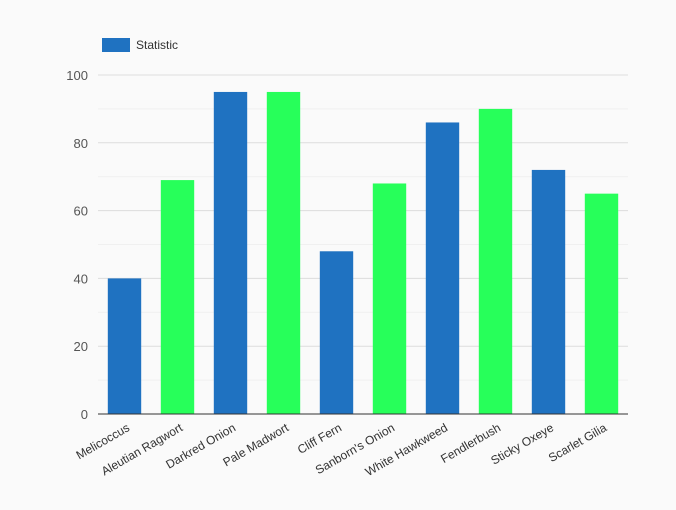 The image size is (676, 510). What do you see at coordinates (442, 268) in the screenshot?
I see `bar-white-hawkweed` at bounding box center [442, 268].